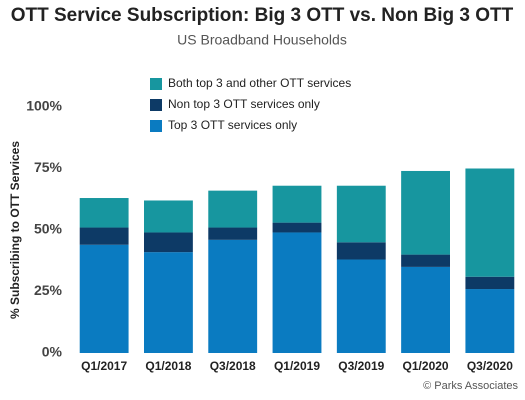 This screenshot has height=400, width=525. Describe the element at coordinates (104, 366) in the screenshot. I see `x-tick-label: Q1/2017` at that location.